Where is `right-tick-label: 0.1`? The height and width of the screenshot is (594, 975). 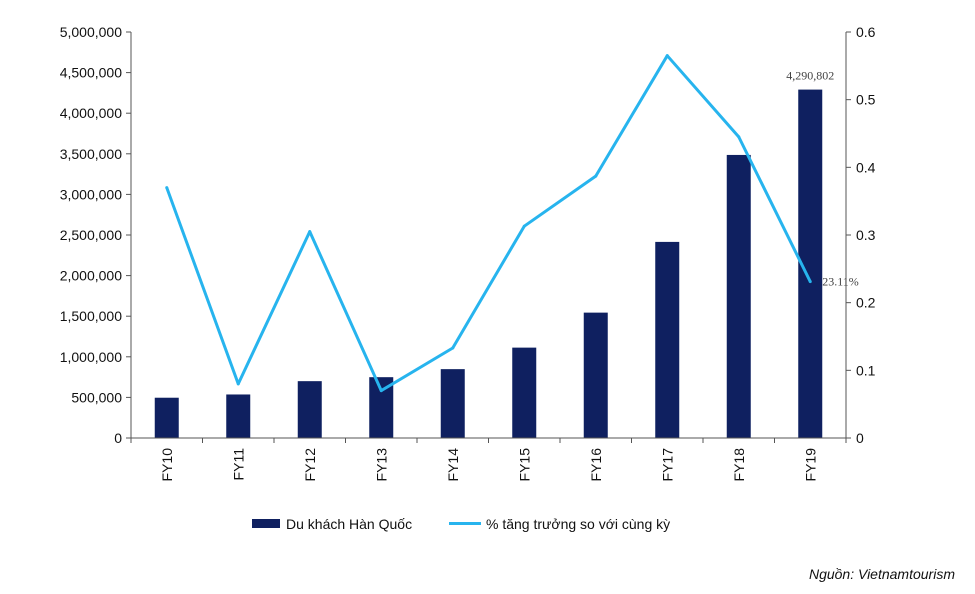 right-tick-label: 0.1 is located at coordinates (866, 370).